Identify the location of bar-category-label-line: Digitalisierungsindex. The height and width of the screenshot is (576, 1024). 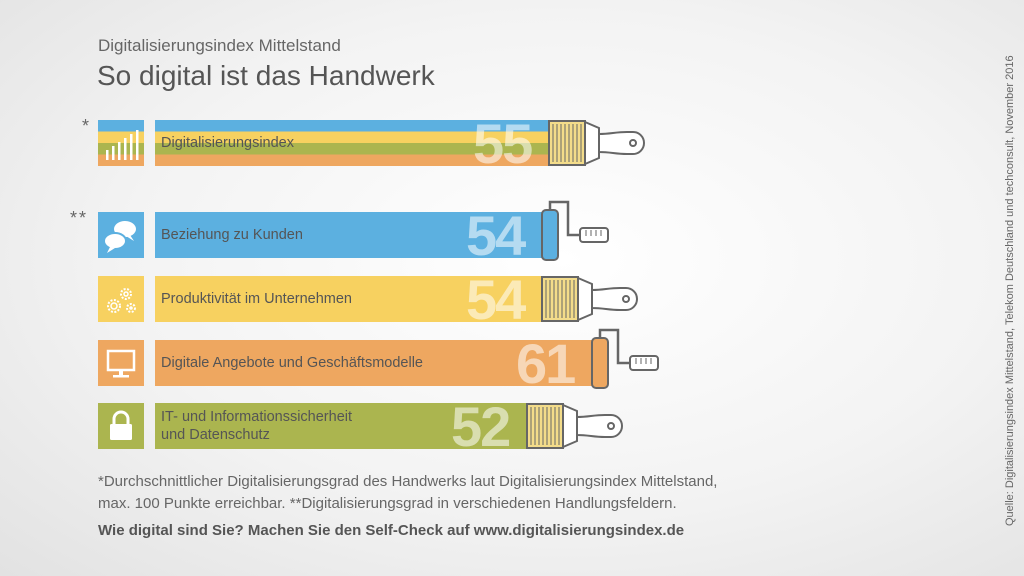
(227, 143).